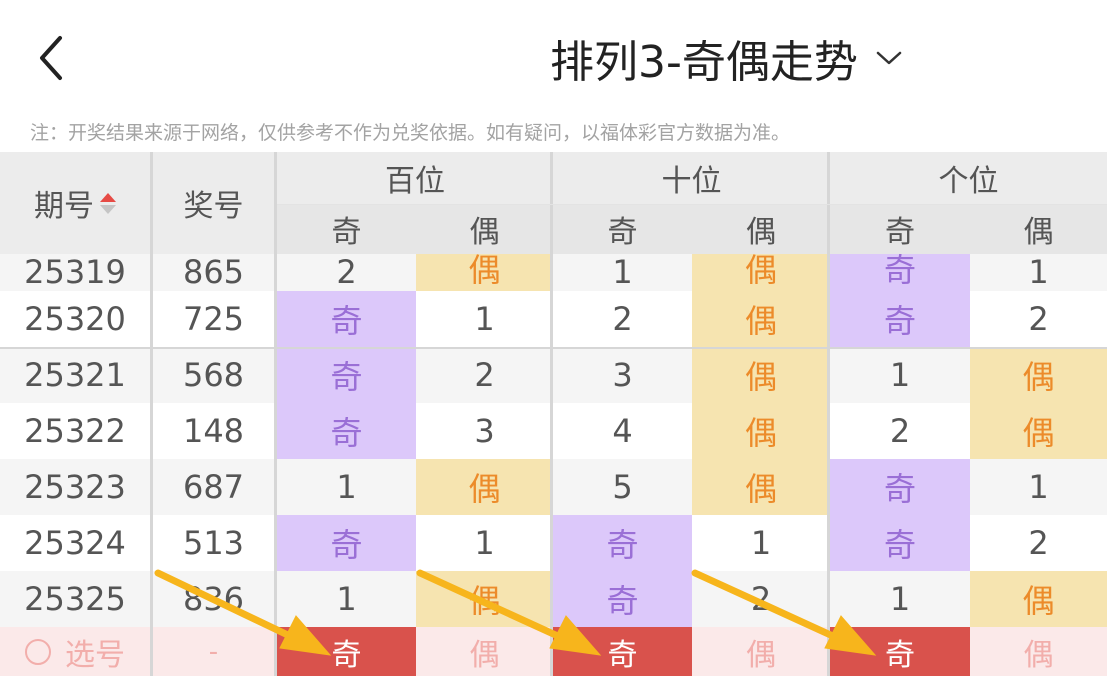 The width and height of the screenshot is (1107, 676). Describe the element at coordinates (75, 431) in the screenshot. I see `table-row-period: 25322` at that location.